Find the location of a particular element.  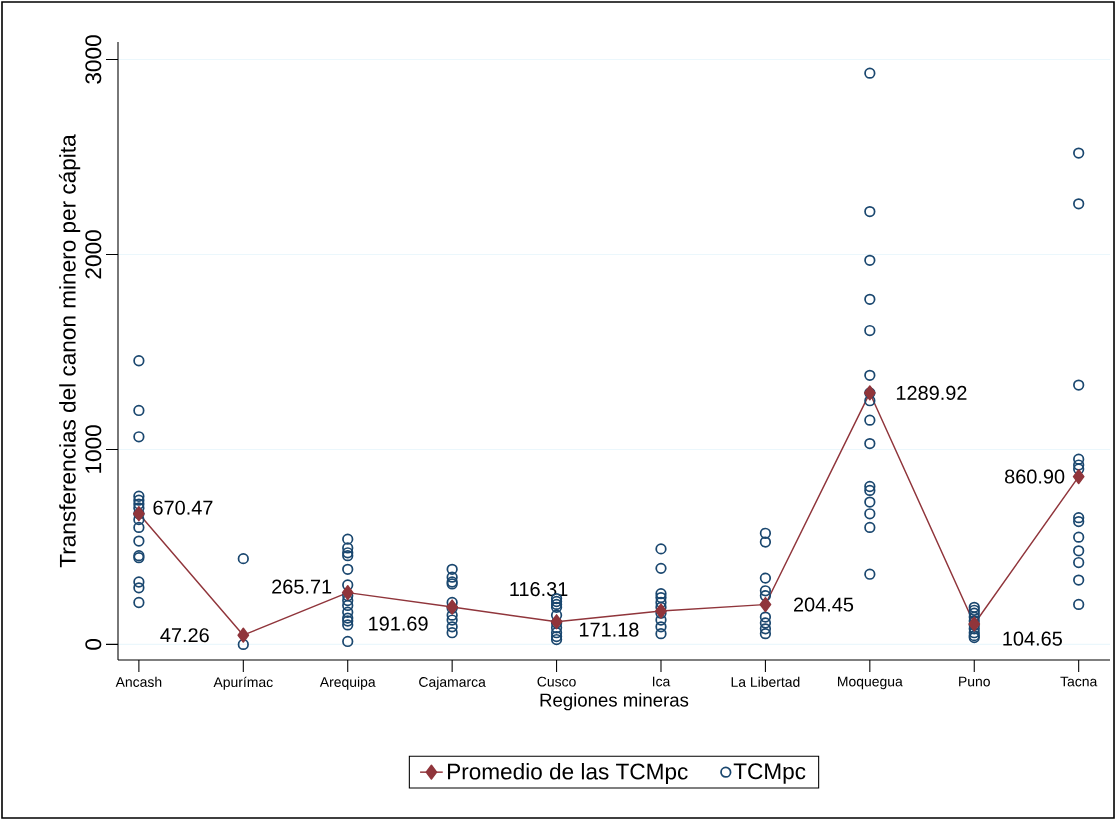

y-tick-label: 1000 is located at coordinates (93, 449).